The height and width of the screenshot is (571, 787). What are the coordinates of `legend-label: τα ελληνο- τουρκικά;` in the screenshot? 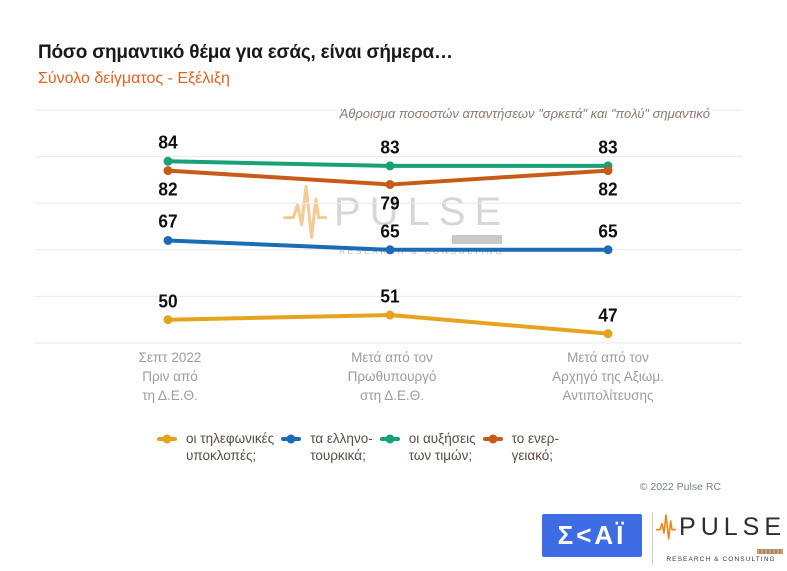 It's located at (341, 447).